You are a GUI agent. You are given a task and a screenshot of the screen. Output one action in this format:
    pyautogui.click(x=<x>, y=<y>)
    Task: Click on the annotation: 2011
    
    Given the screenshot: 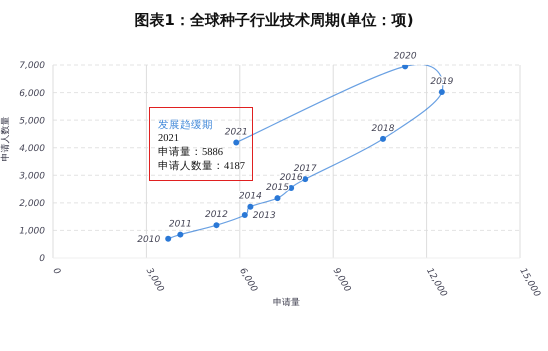 What is the action you would take?
    pyautogui.click(x=180, y=225)
    